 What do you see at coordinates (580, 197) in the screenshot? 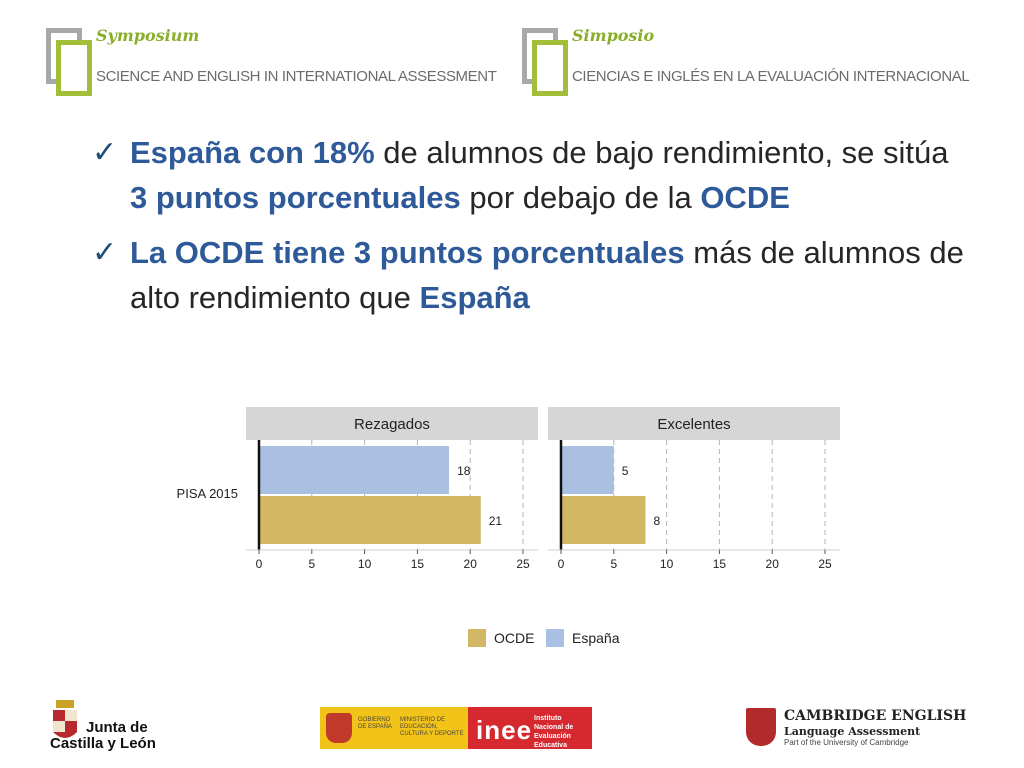
I see `bullet-span: por debajo de la` at bounding box center [580, 197].